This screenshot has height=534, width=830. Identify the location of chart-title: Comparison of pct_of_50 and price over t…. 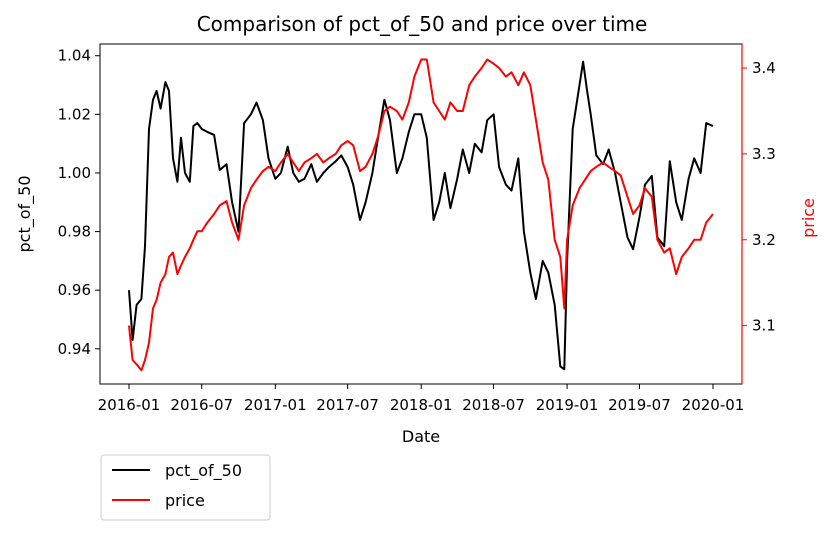
(422, 24).